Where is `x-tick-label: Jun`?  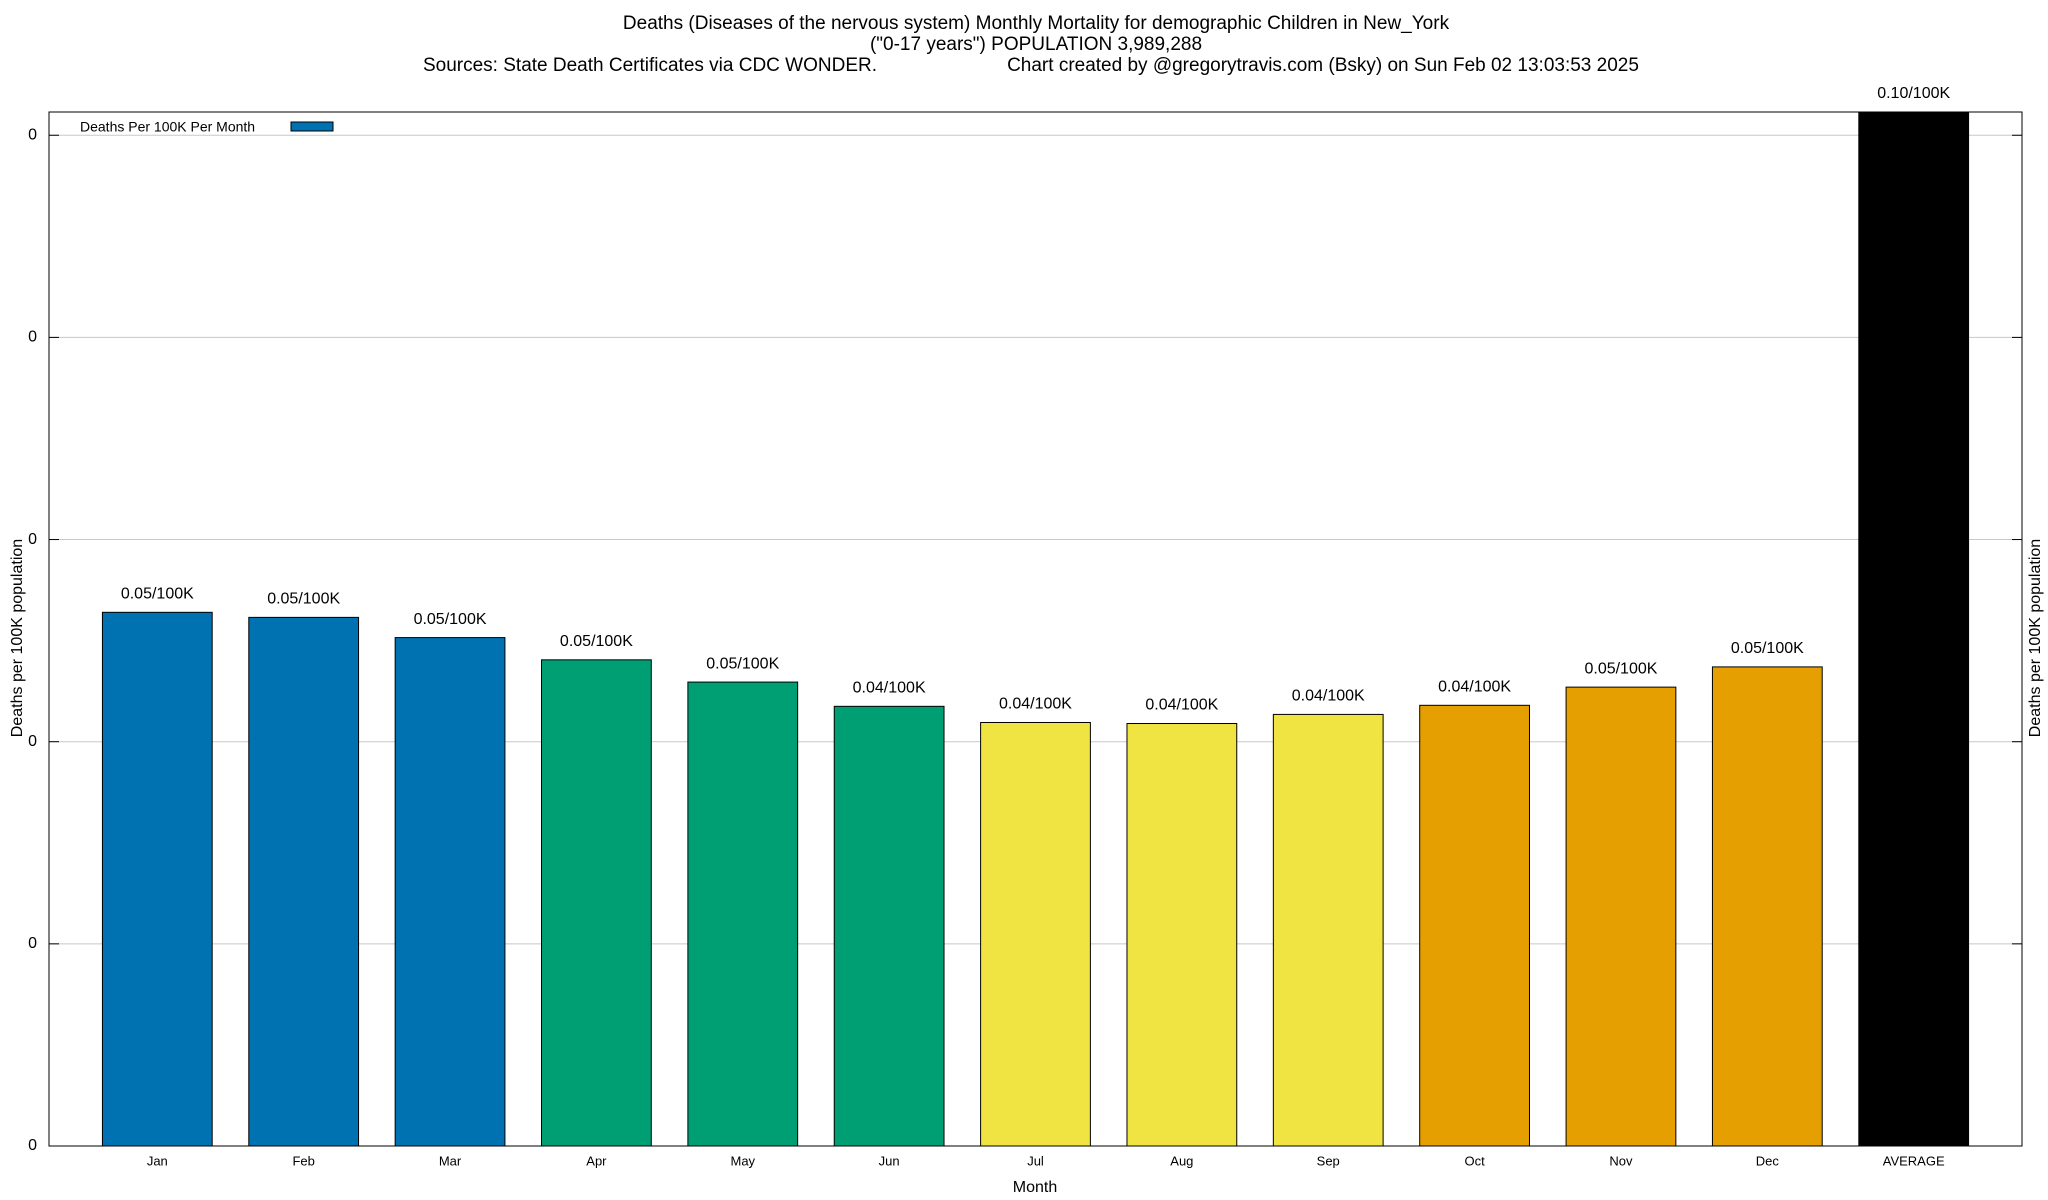
x-tick-label: Jun is located at coordinates (889, 1160).